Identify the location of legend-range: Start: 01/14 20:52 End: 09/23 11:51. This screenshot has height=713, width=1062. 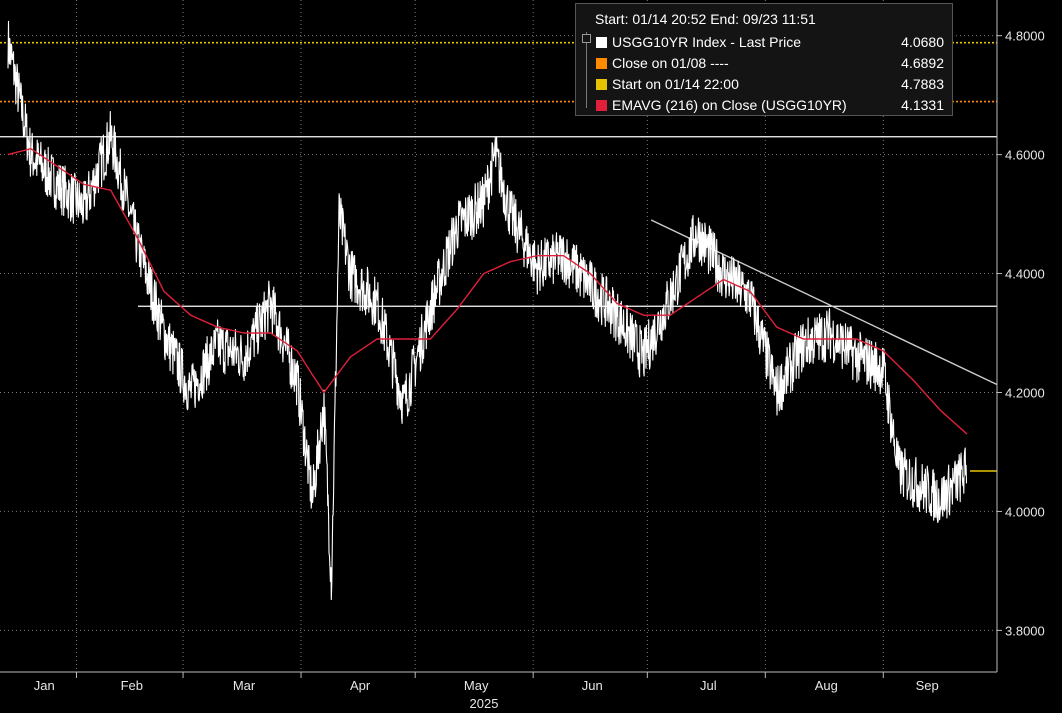
(705, 19).